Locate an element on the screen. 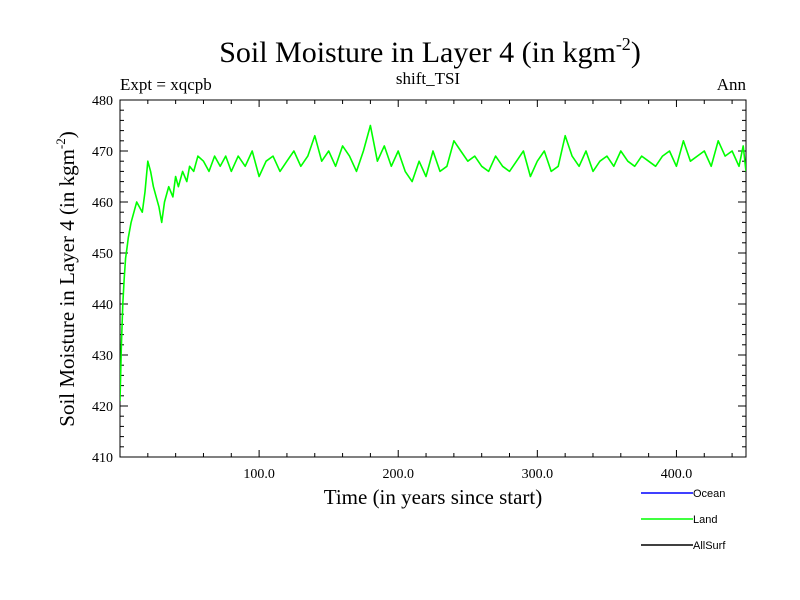 The image size is (800, 600). legend: Ocean Land AllSurf is located at coordinates (683, 520).